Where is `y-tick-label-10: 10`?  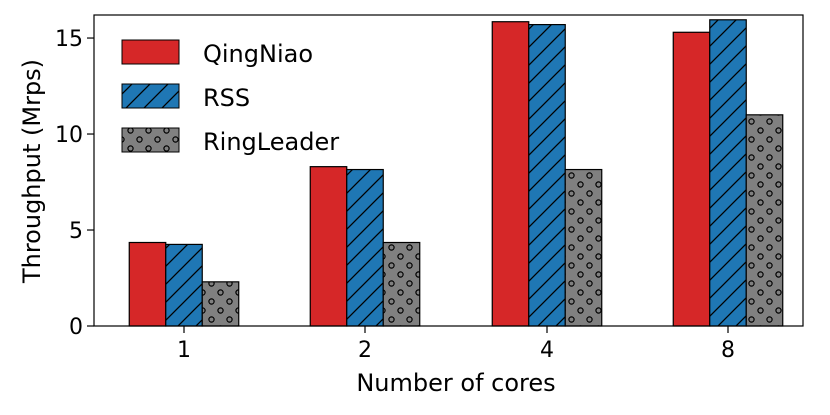
y-tick-label-10: 10 is located at coordinates (69, 135).